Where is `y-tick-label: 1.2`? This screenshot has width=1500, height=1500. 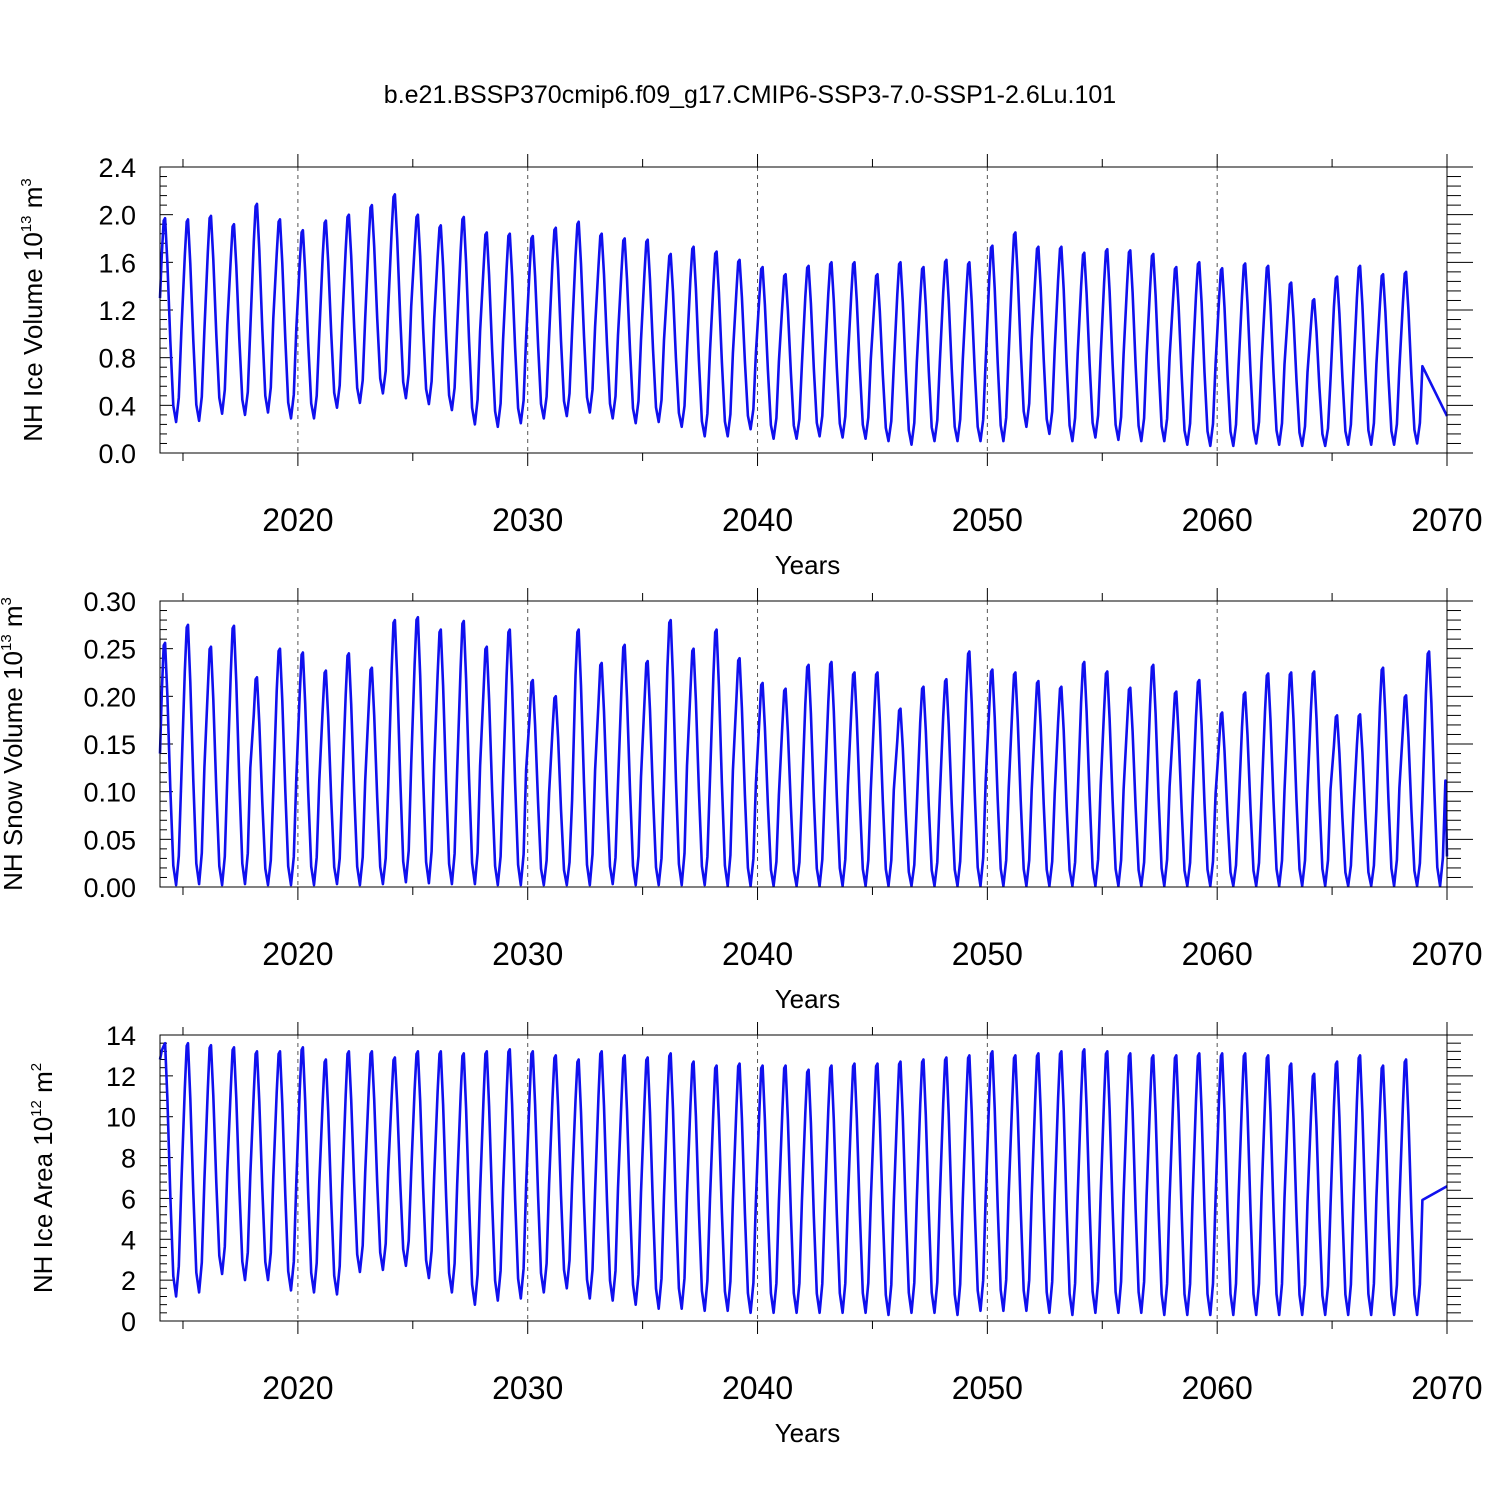 y-tick-label: 1.2 is located at coordinates (117, 311).